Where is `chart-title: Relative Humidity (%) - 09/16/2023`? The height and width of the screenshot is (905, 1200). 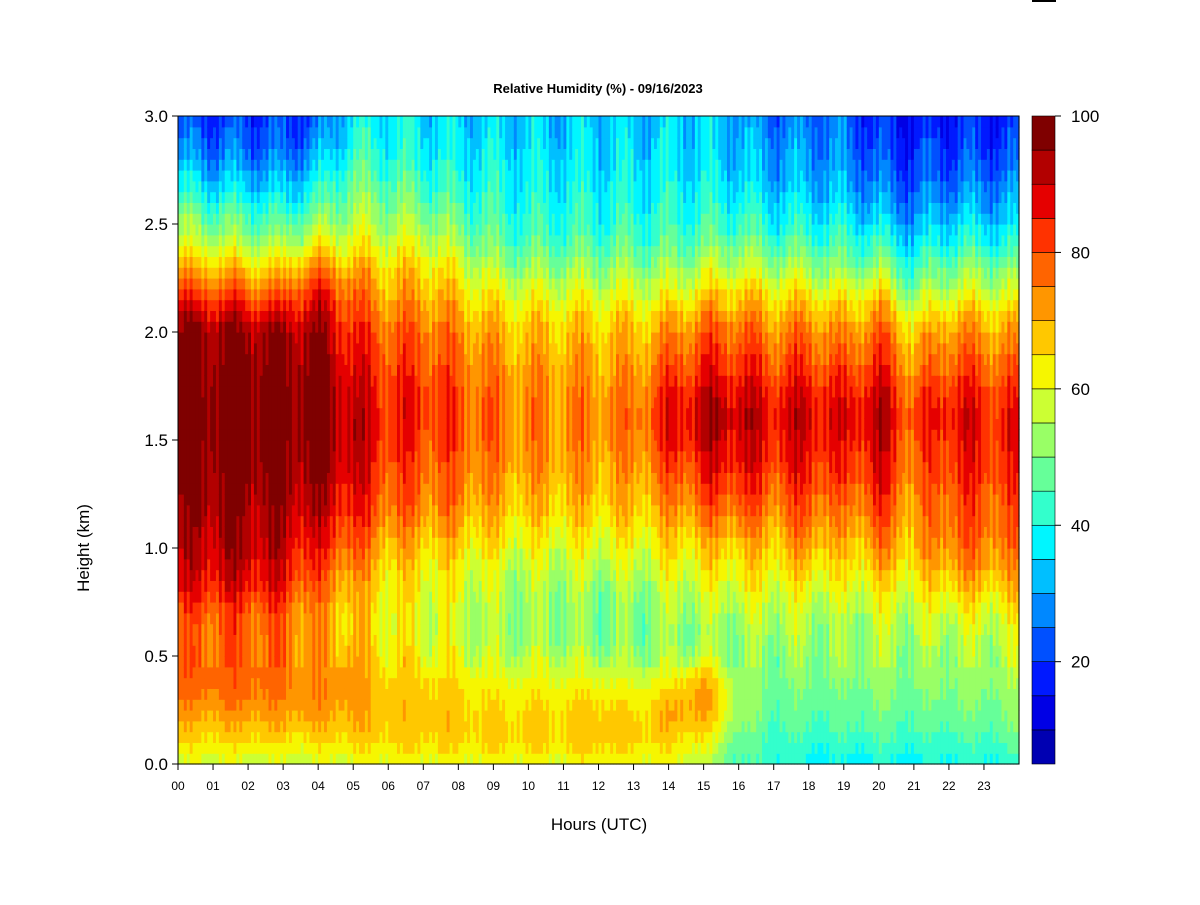
chart-title: Relative Humidity (%) - 09/16/2023 is located at coordinates (598, 88).